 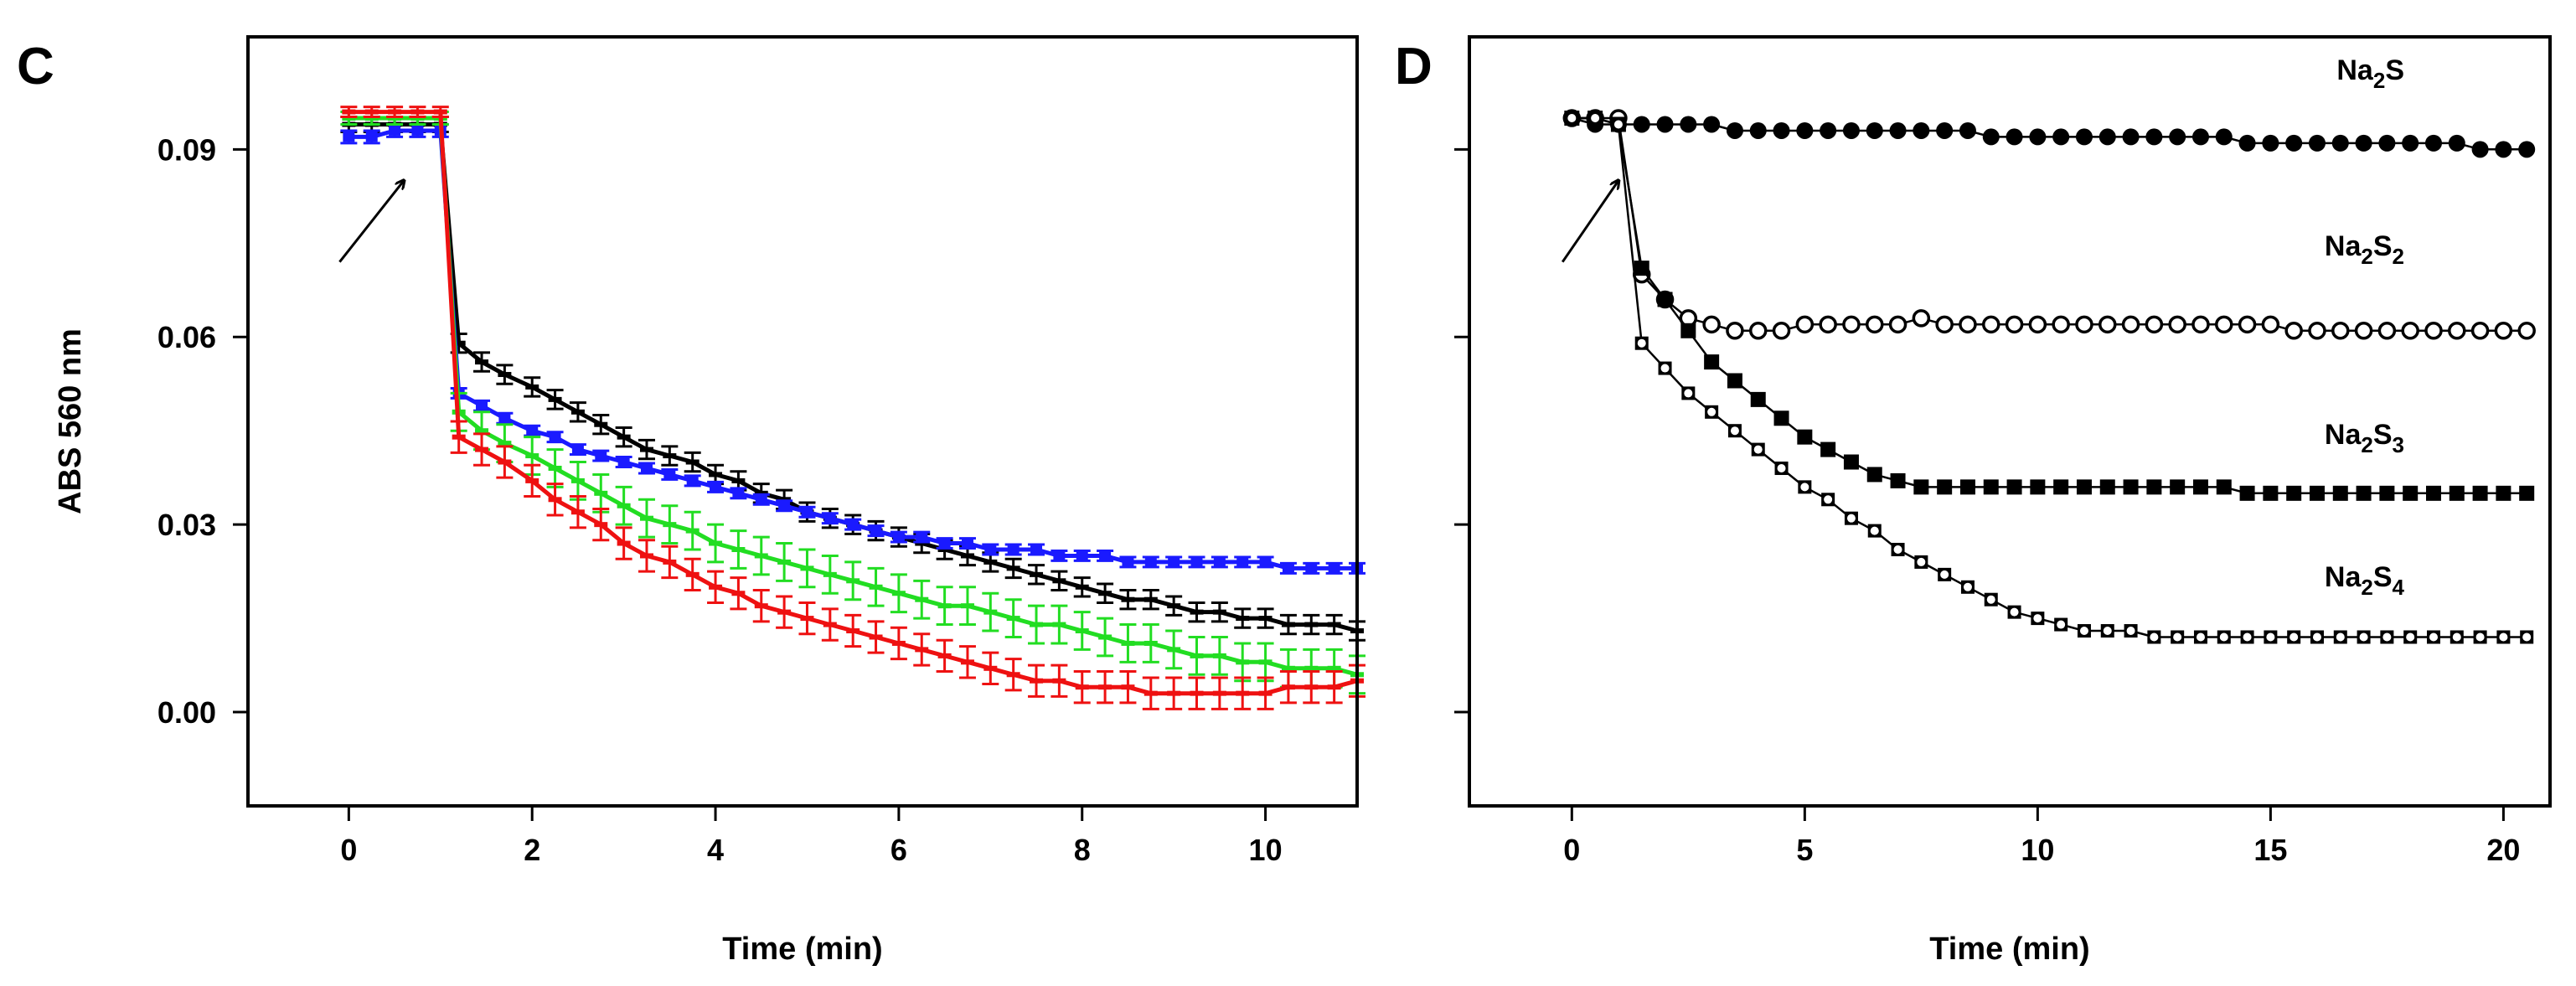 What do you see at coordinates (186, 337) in the screenshot?
I see `panel-c-y-tick-label: 0.06` at bounding box center [186, 337].